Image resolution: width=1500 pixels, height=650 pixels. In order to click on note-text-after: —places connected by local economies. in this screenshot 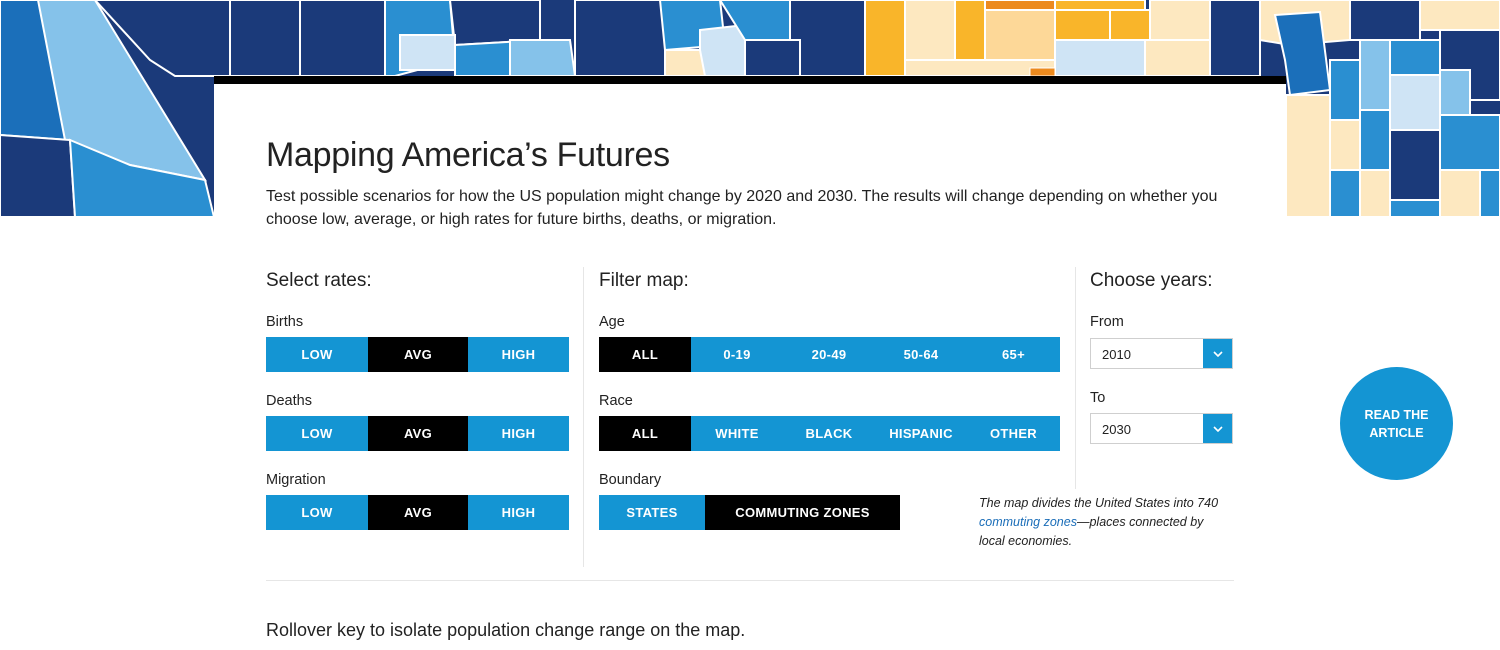, I will do `click(1091, 531)`.